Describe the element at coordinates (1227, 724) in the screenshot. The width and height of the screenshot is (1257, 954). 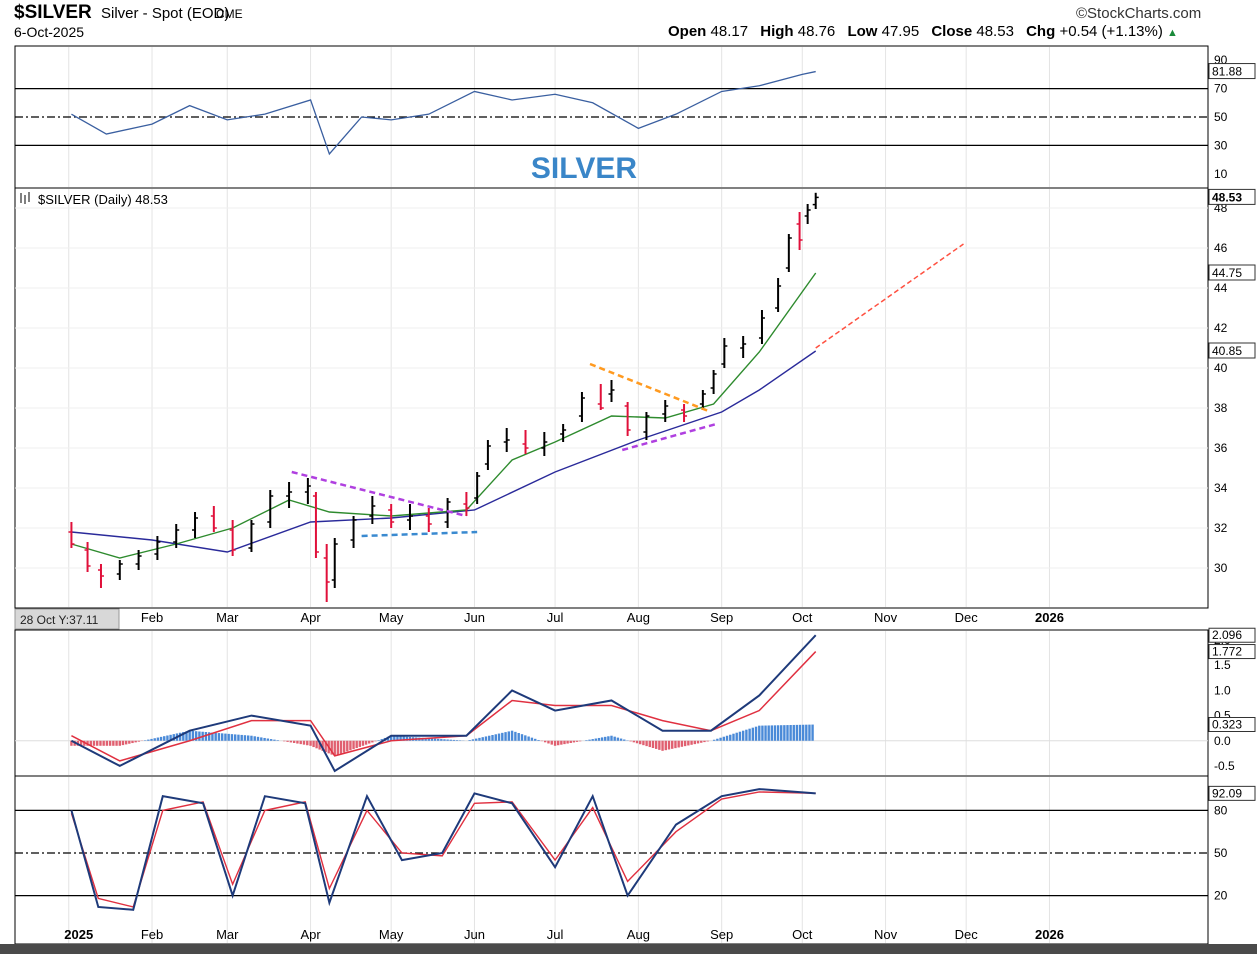
I see `macd-value-label: 0.323` at that location.